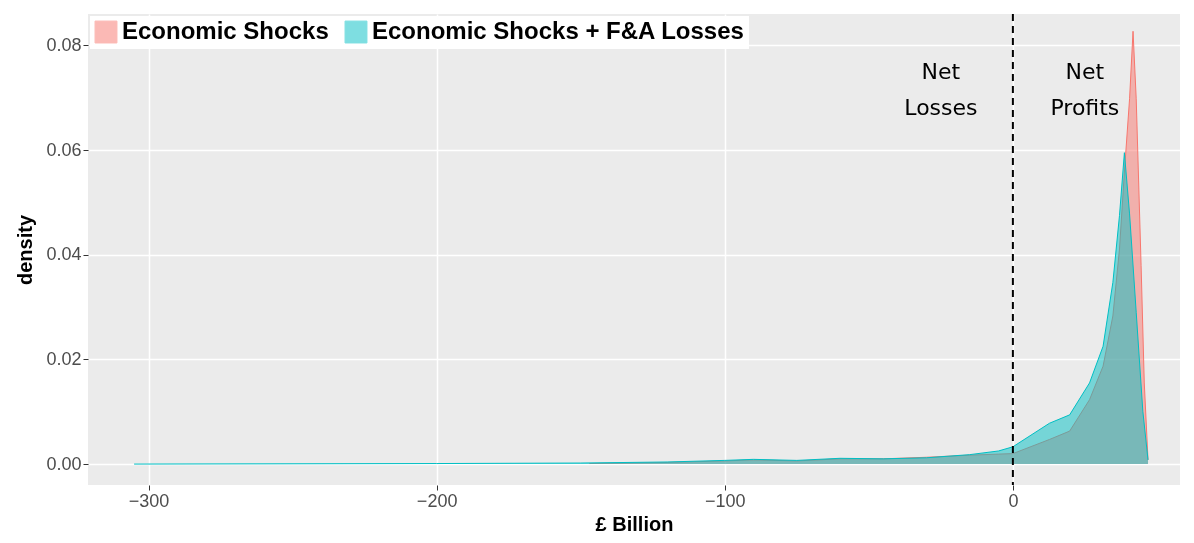 The width and height of the screenshot is (1194, 543). What do you see at coordinates (437, 500) in the screenshot?
I see `x-tick-label: −200` at bounding box center [437, 500].